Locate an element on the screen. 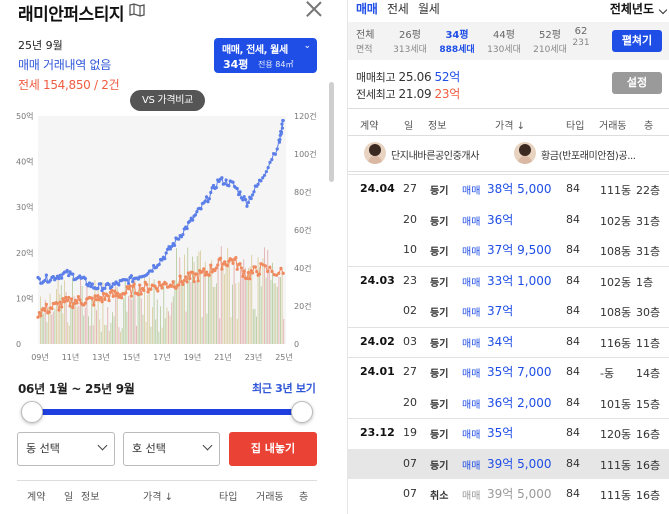  table-row: 24.04 27 등기 매매 38억 5,000 84 111동 22층 is located at coordinates (508, 189).